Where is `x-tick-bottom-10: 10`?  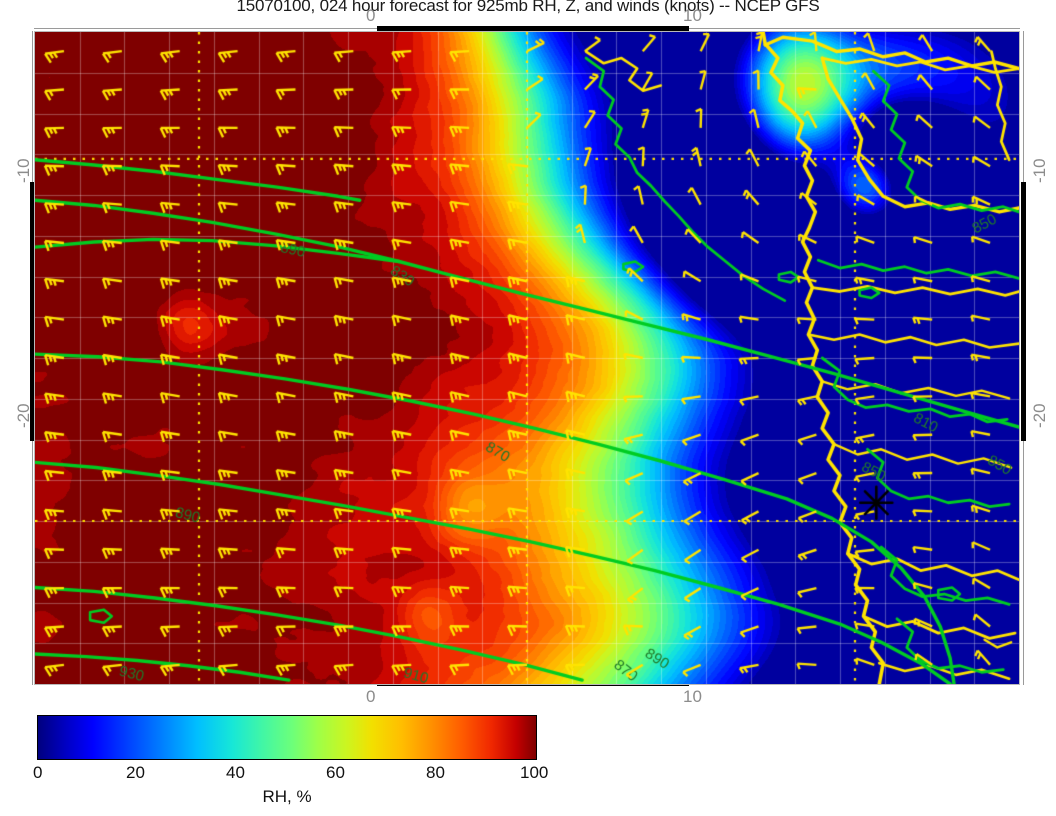
x-tick-bottom-10: 10 is located at coordinates (692, 696).